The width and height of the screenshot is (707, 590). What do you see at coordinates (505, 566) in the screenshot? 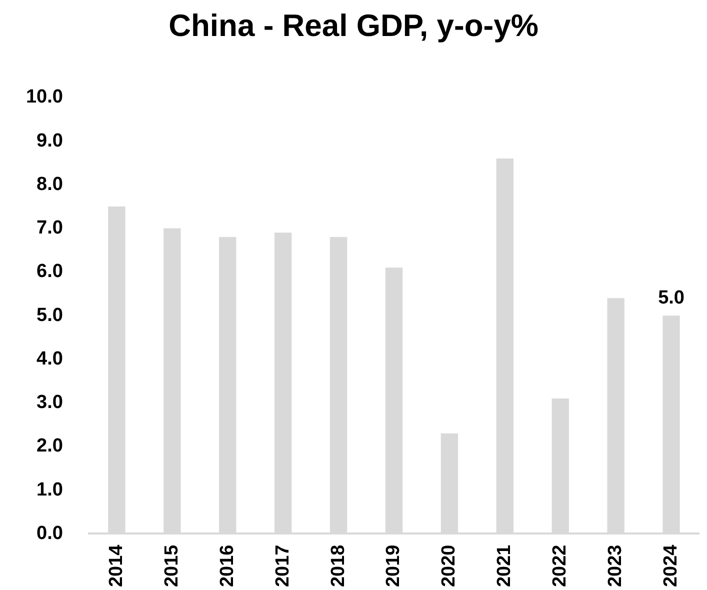
I see `x-tick-label: 2021` at bounding box center [505, 566].